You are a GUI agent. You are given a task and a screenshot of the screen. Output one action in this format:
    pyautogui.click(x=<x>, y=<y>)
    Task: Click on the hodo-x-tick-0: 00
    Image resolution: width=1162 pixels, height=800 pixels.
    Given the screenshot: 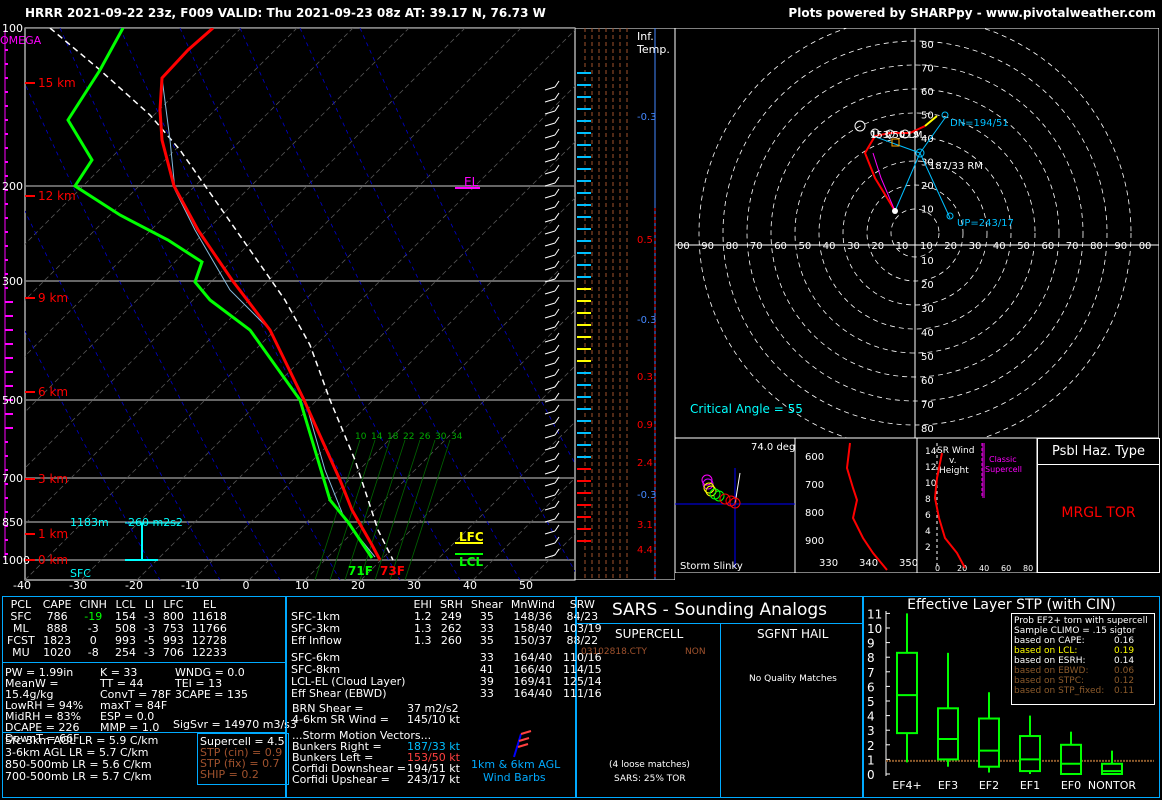 What is the action you would take?
    pyautogui.click(x=683, y=246)
    